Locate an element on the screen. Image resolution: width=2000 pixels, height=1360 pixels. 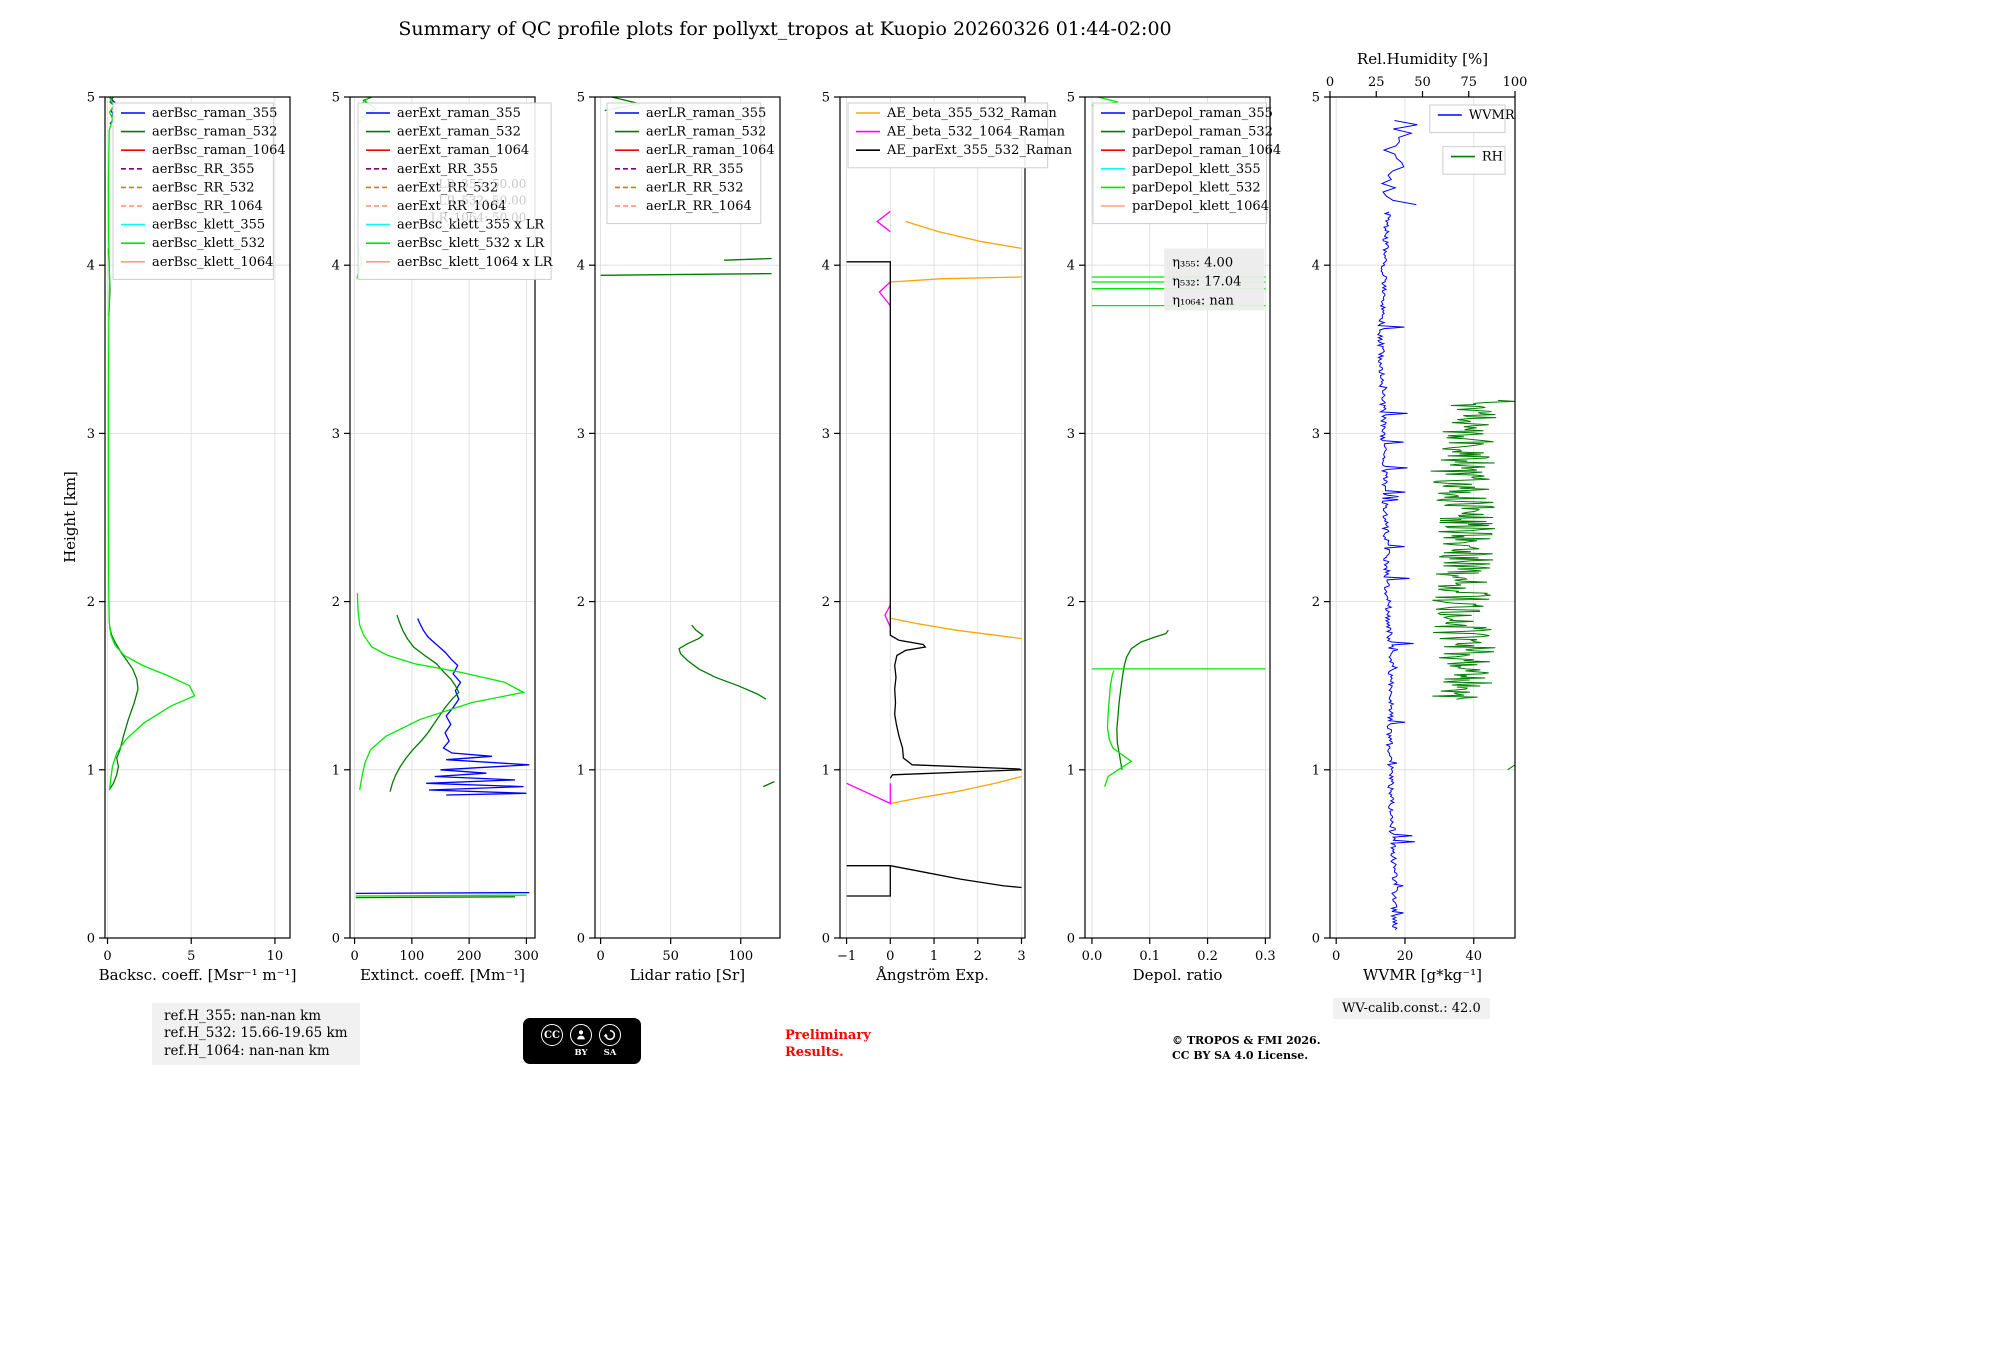
legend-entry-label: aerBsc_RR_532 is located at coordinates (203, 187).